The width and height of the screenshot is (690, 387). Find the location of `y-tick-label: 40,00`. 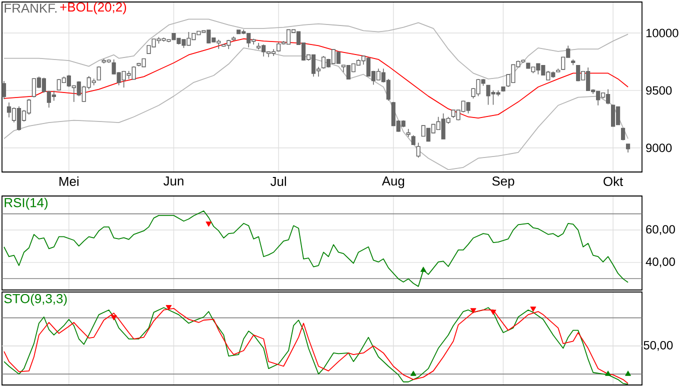

y-tick-label: 40,00 is located at coordinates (660, 263).